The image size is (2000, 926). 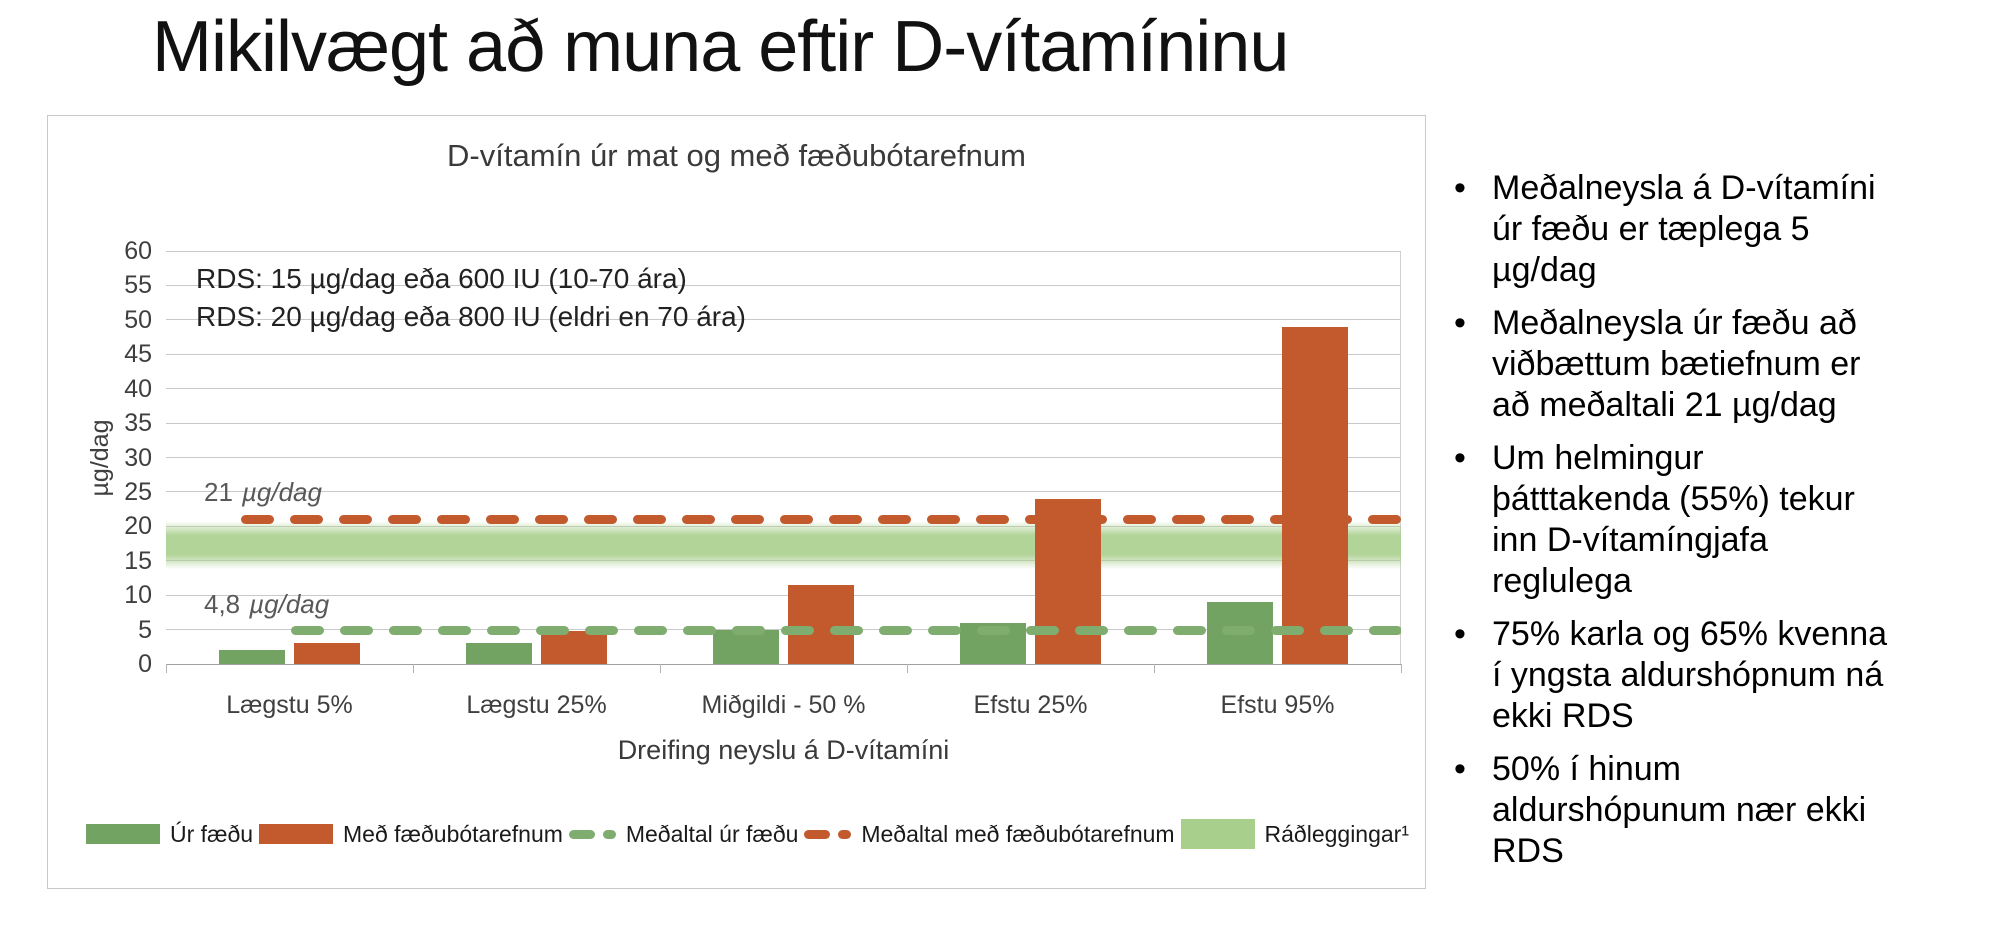 What do you see at coordinates (138, 595) in the screenshot?
I see `y-tick-label: 10` at bounding box center [138, 595].